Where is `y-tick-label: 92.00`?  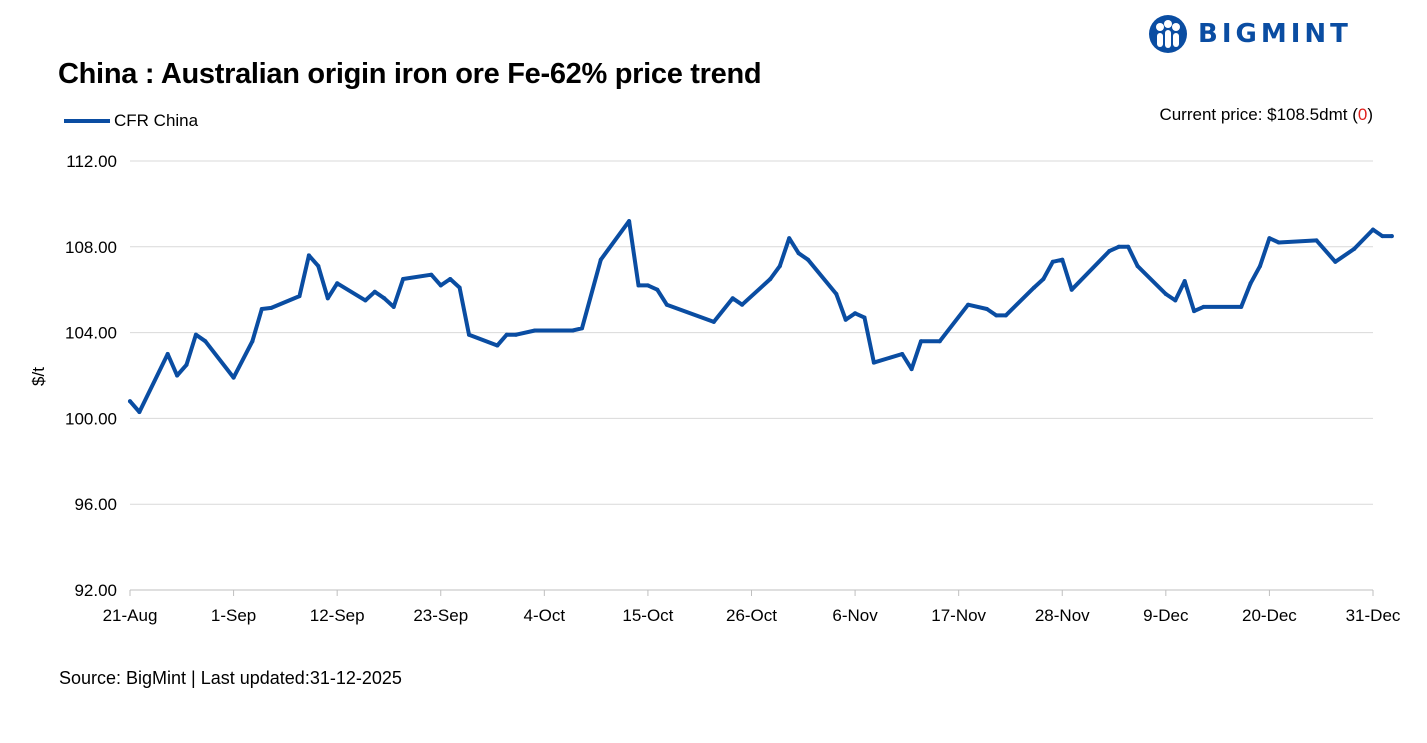
y-tick-label: 92.00 is located at coordinates (95, 590).